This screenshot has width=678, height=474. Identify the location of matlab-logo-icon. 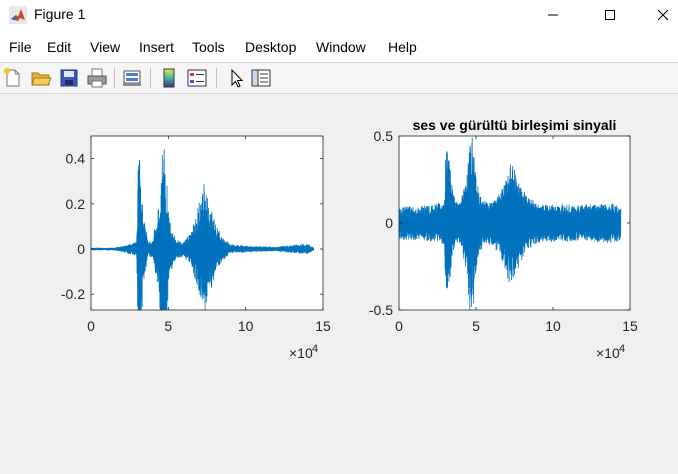
(18, 15).